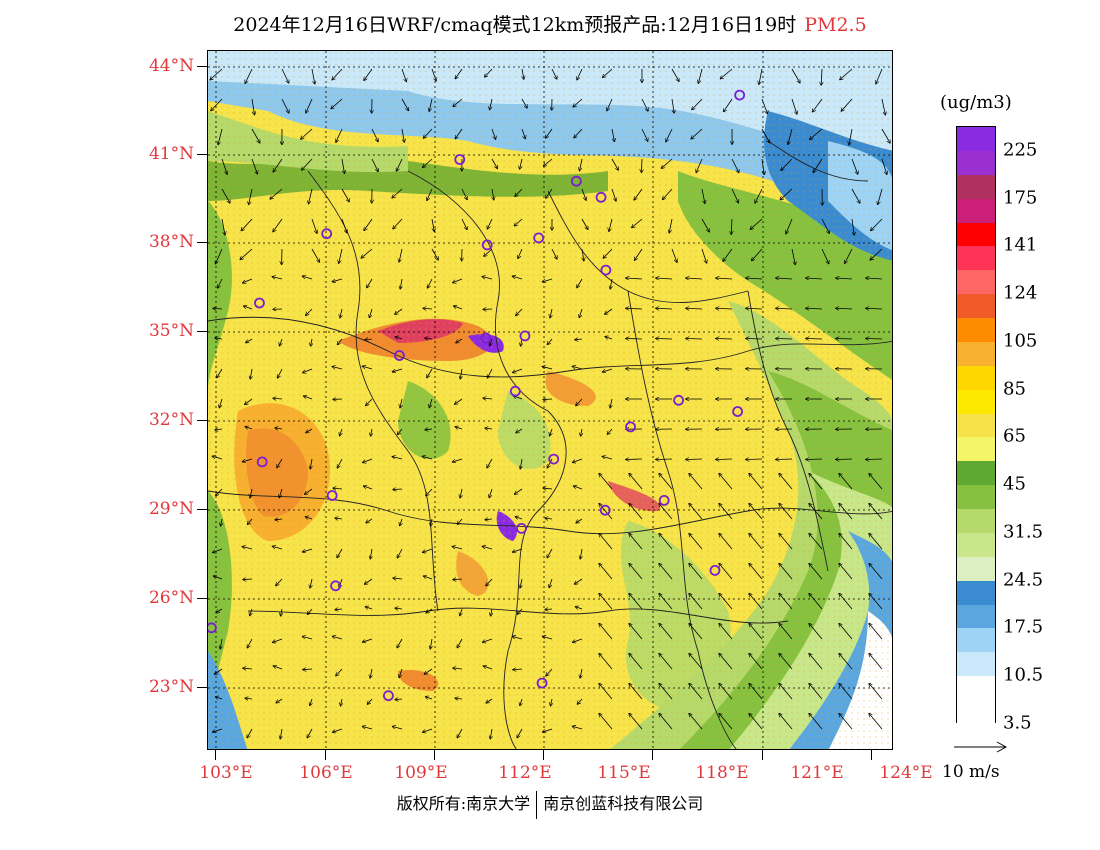  Describe the element at coordinates (326, 773) in the screenshot. I see `lon-label-106: 106°E` at that location.